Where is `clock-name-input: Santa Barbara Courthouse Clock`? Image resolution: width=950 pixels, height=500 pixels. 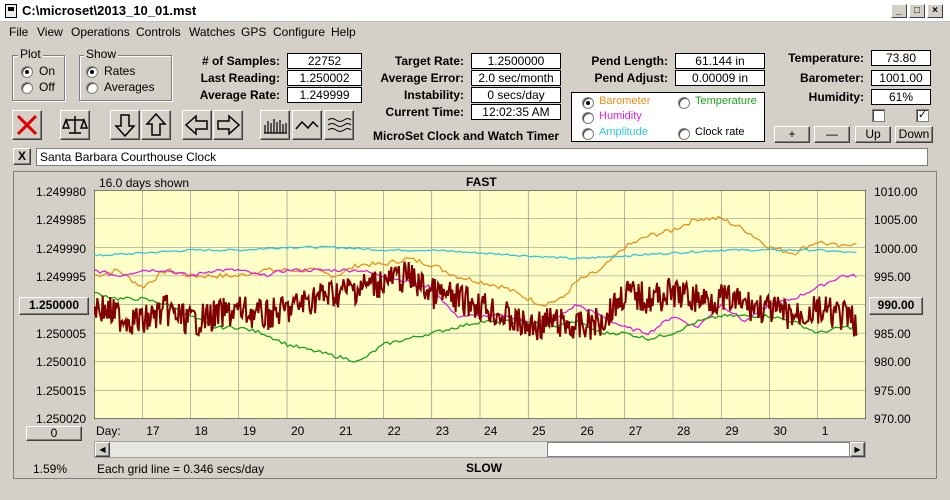
clock-name-input: Santa Barbara Courthouse Clock is located at coordinates (482, 157).